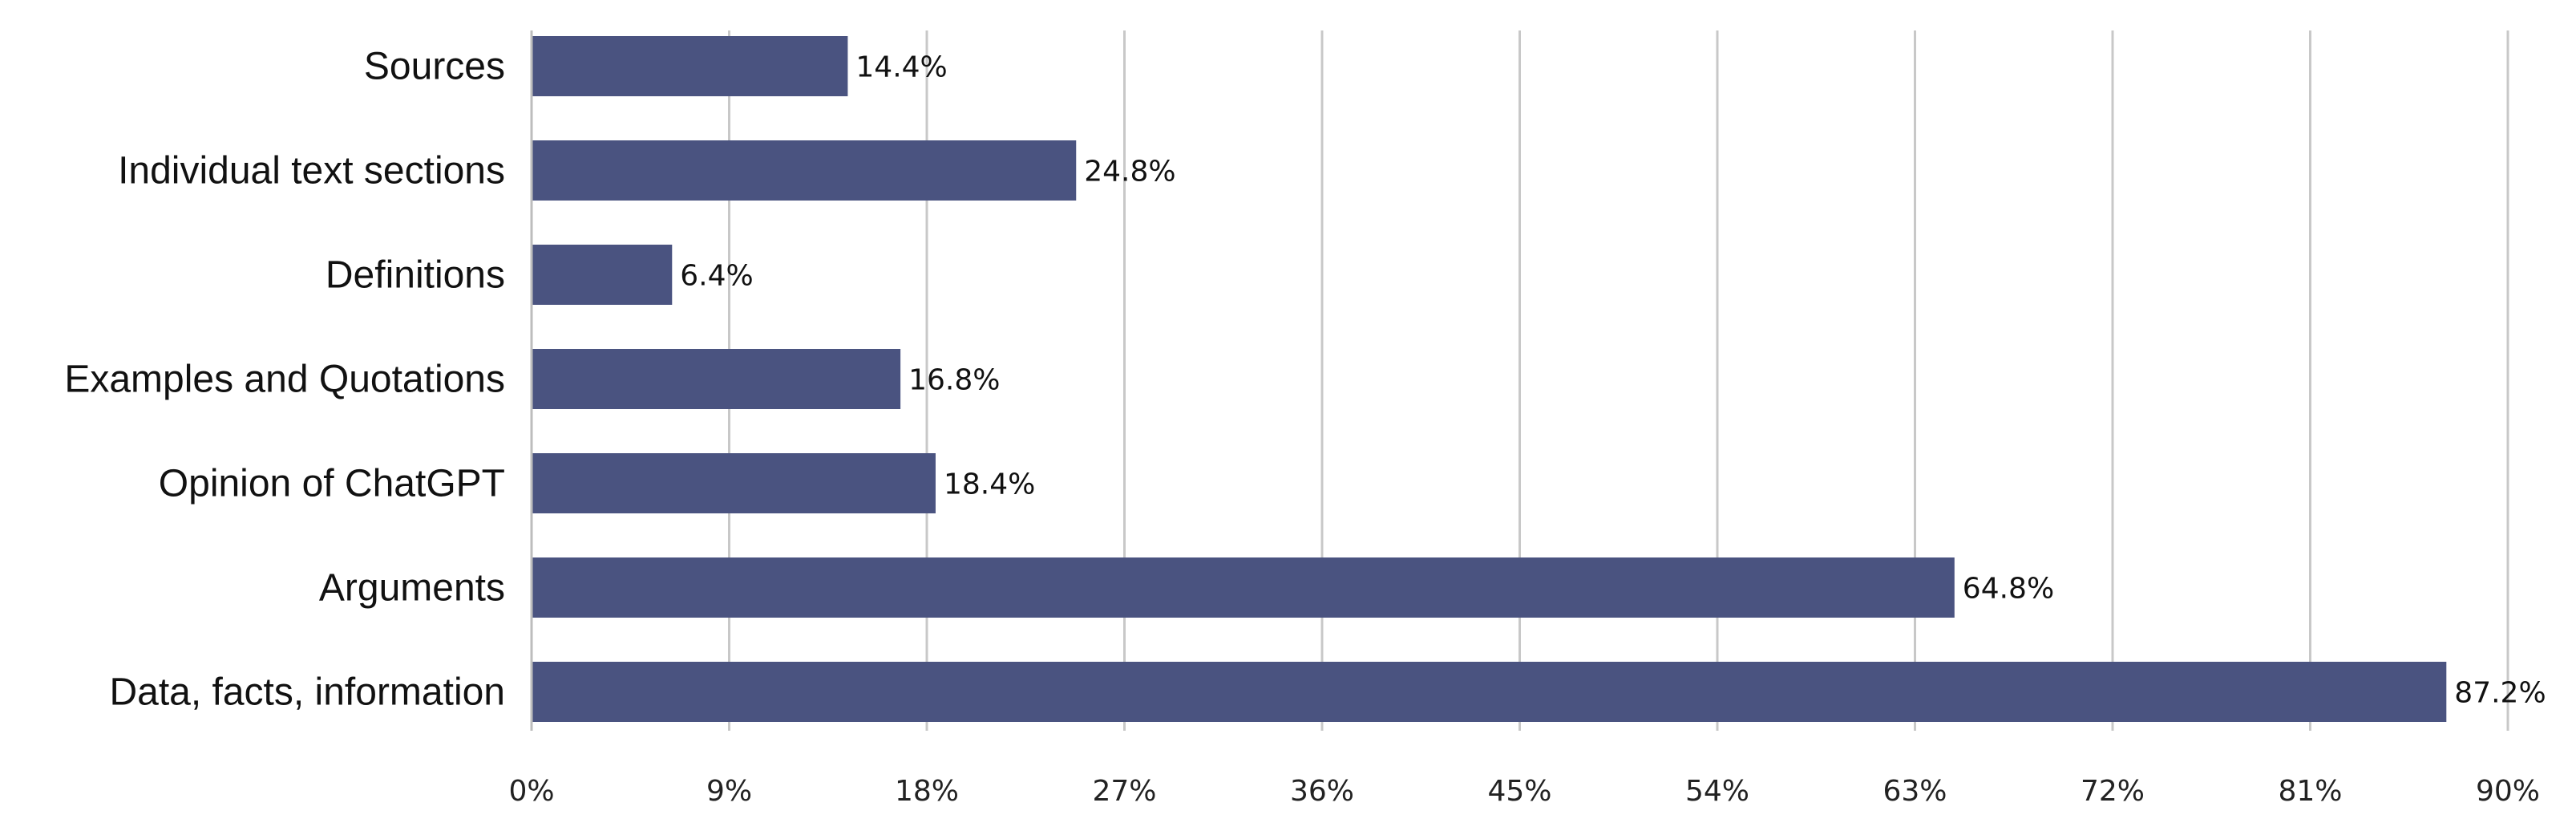  What do you see at coordinates (307, 692) in the screenshot?
I see `category-label: Data, facts, information` at bounding box center [307, 692].